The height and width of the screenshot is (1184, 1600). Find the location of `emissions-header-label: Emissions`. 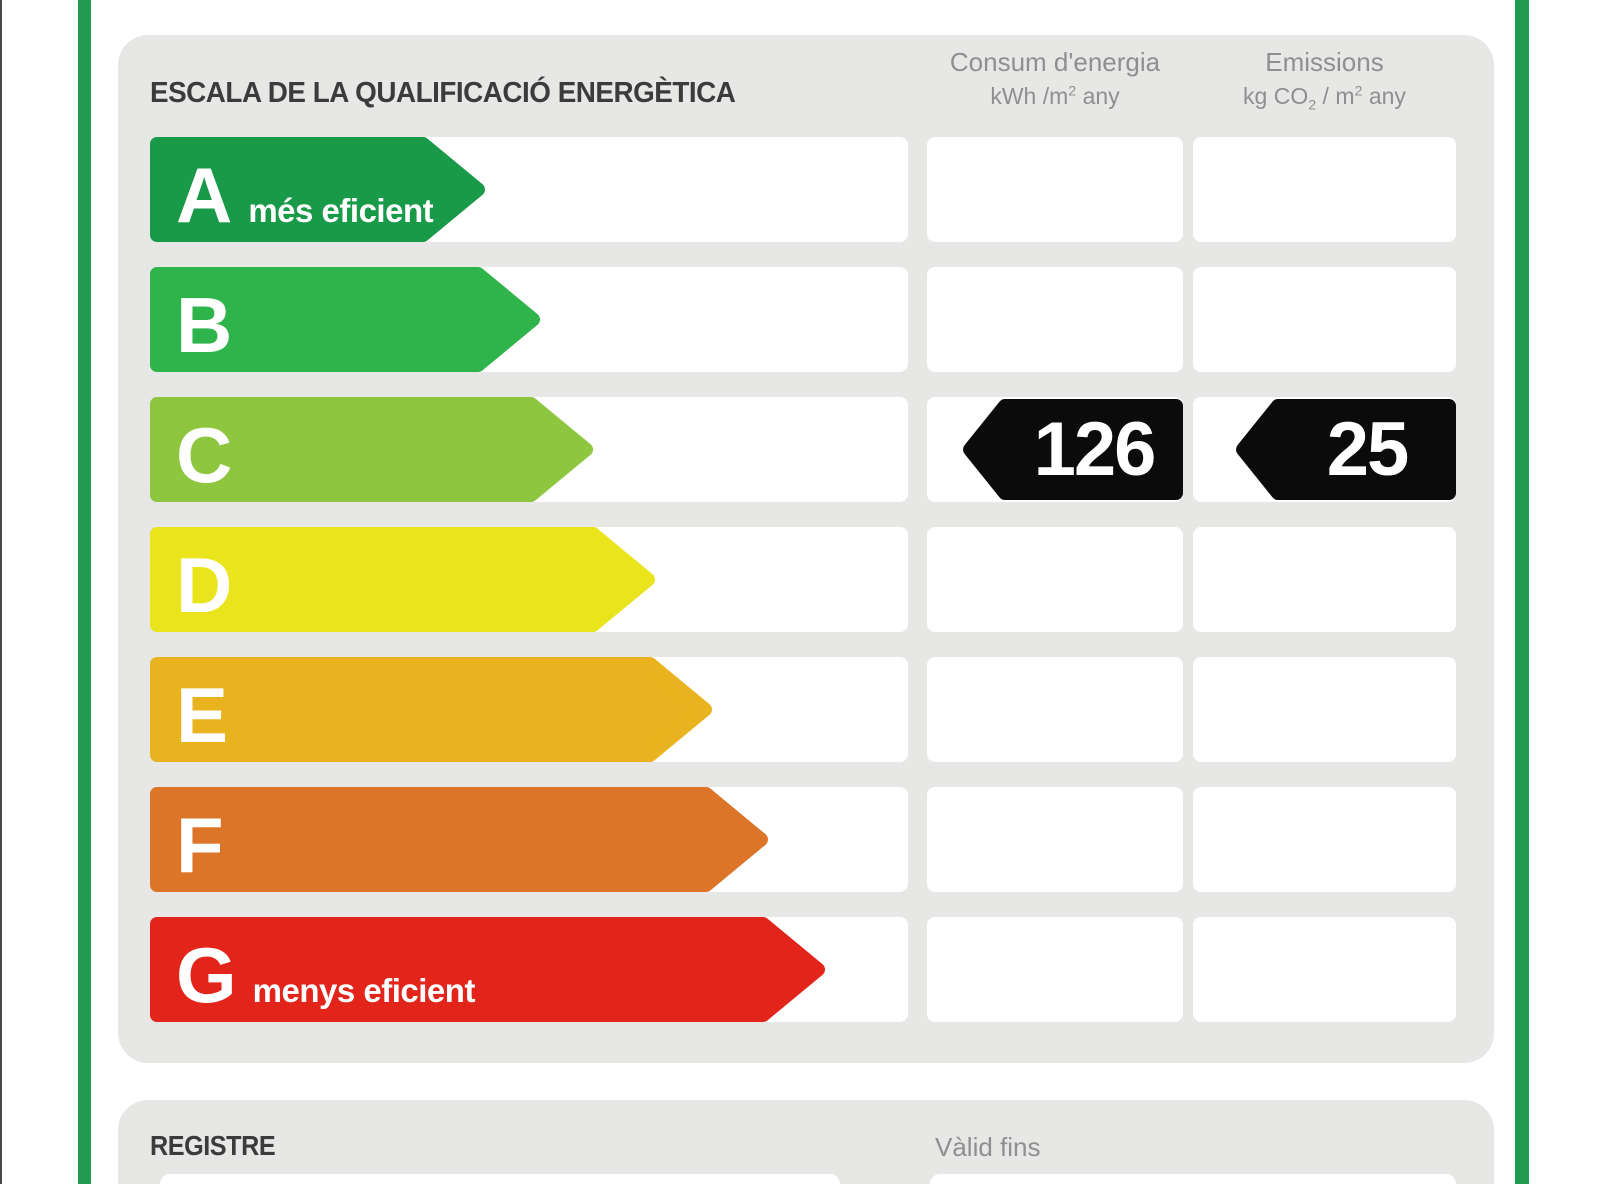

emissions-header-label: Emissions is located at coordinates (1324, 62).